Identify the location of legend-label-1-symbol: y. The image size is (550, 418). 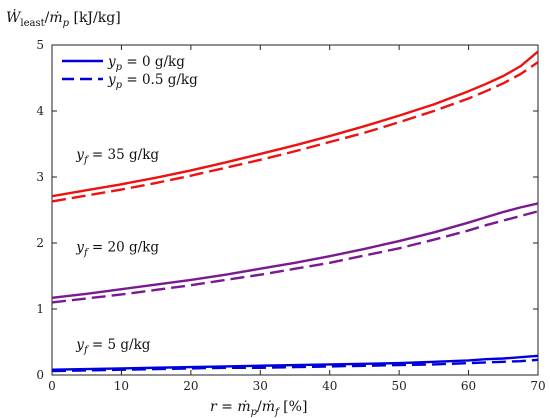
(111, 80).